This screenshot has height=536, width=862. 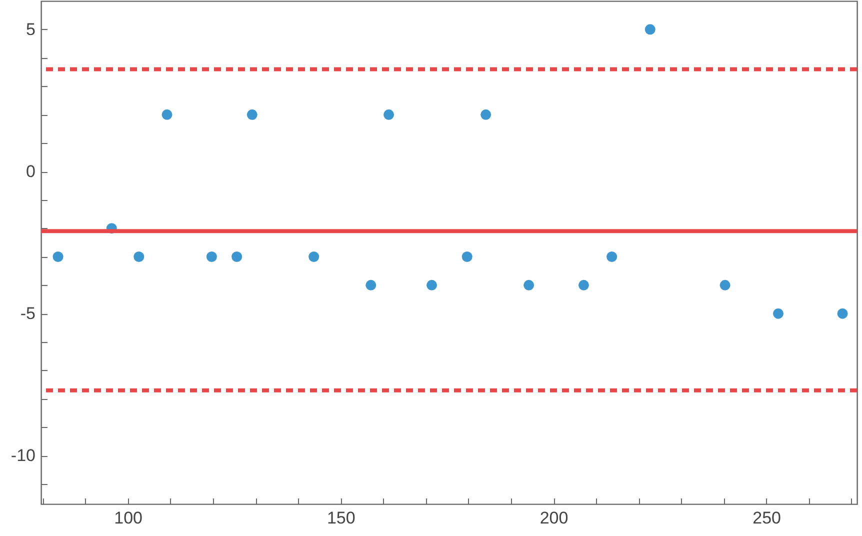 I want to click on y-tick-label: 0, so click(x=31, y=172).